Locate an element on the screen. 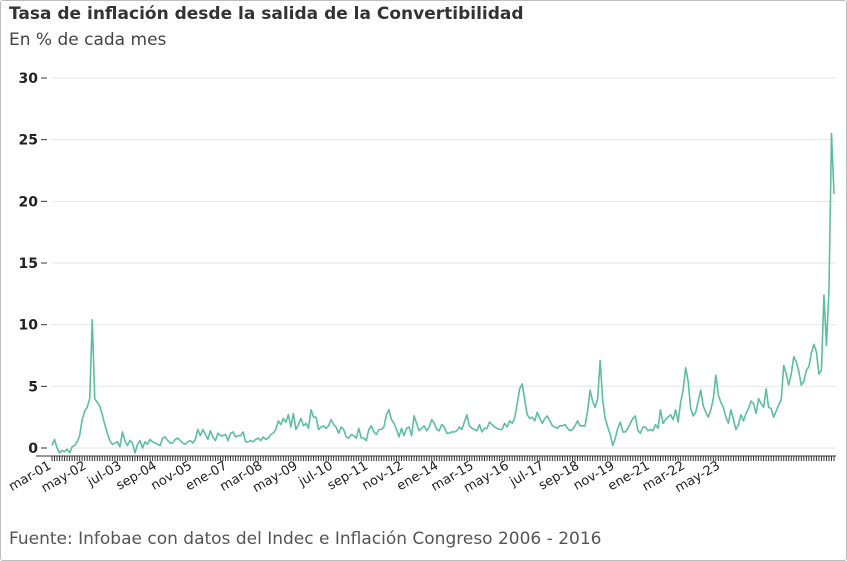 The height and width of the screenshot is (561, 847). y-axis: 0 5 10 15 20 25 30 is located at coordinates (33, 264).